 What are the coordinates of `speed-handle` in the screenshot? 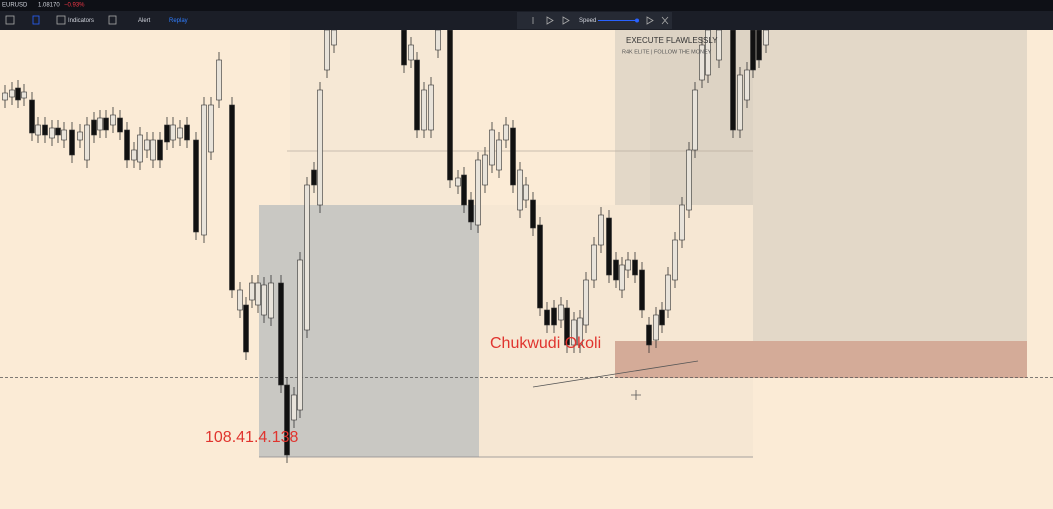 It's located at (637, 20).